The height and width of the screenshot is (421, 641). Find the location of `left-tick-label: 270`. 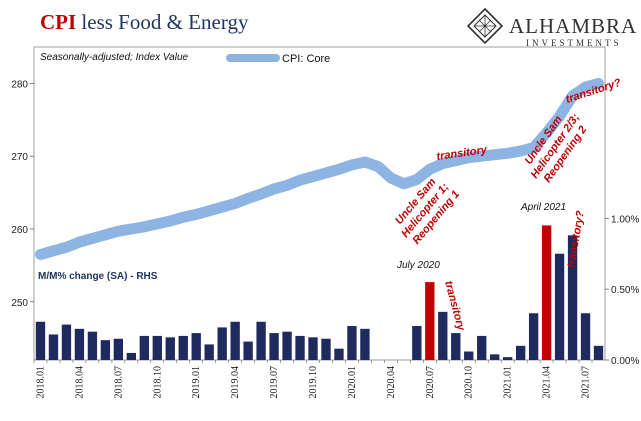

left-tick-label: 270 is located at coordinates (19, 157).